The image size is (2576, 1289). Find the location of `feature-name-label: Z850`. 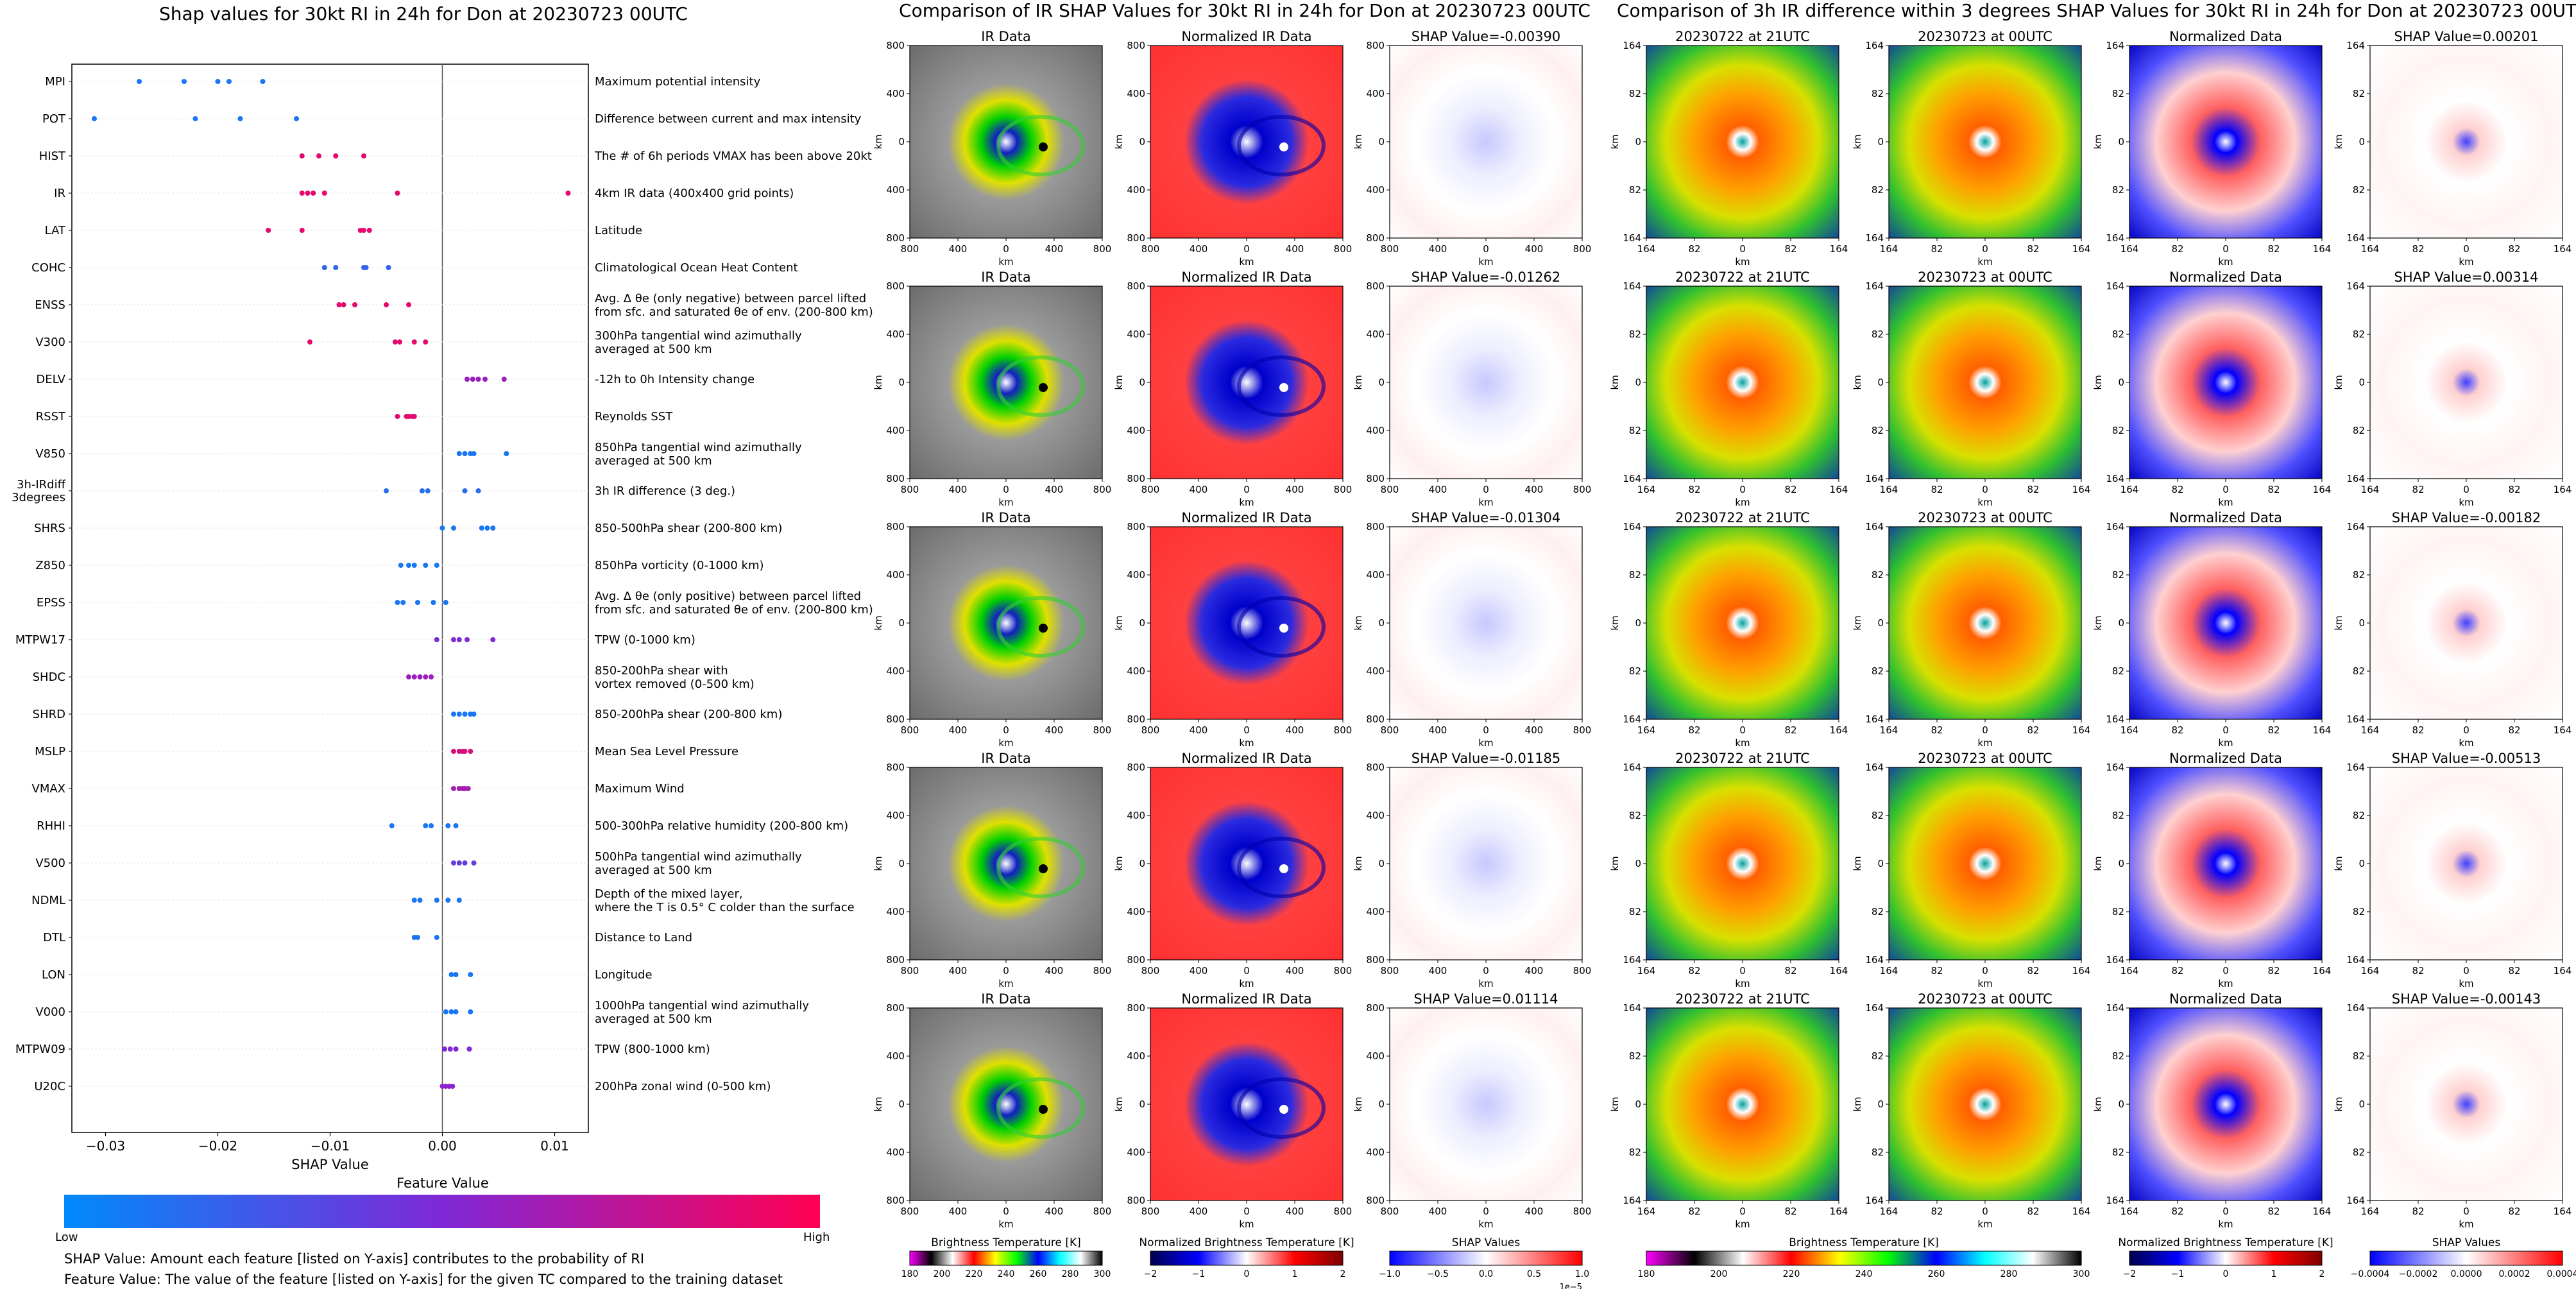

feature-name-label: Z850 is located at coordinates (50, 565).